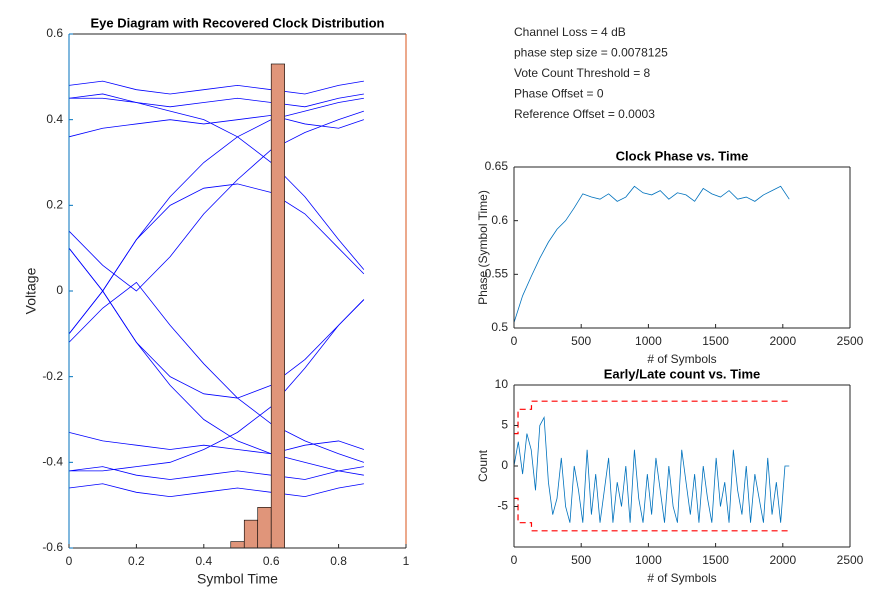  Describe the element at coordinates (591, 53) in the screenshot. I see `annotation: phase step size = 0.0078125` at that location.